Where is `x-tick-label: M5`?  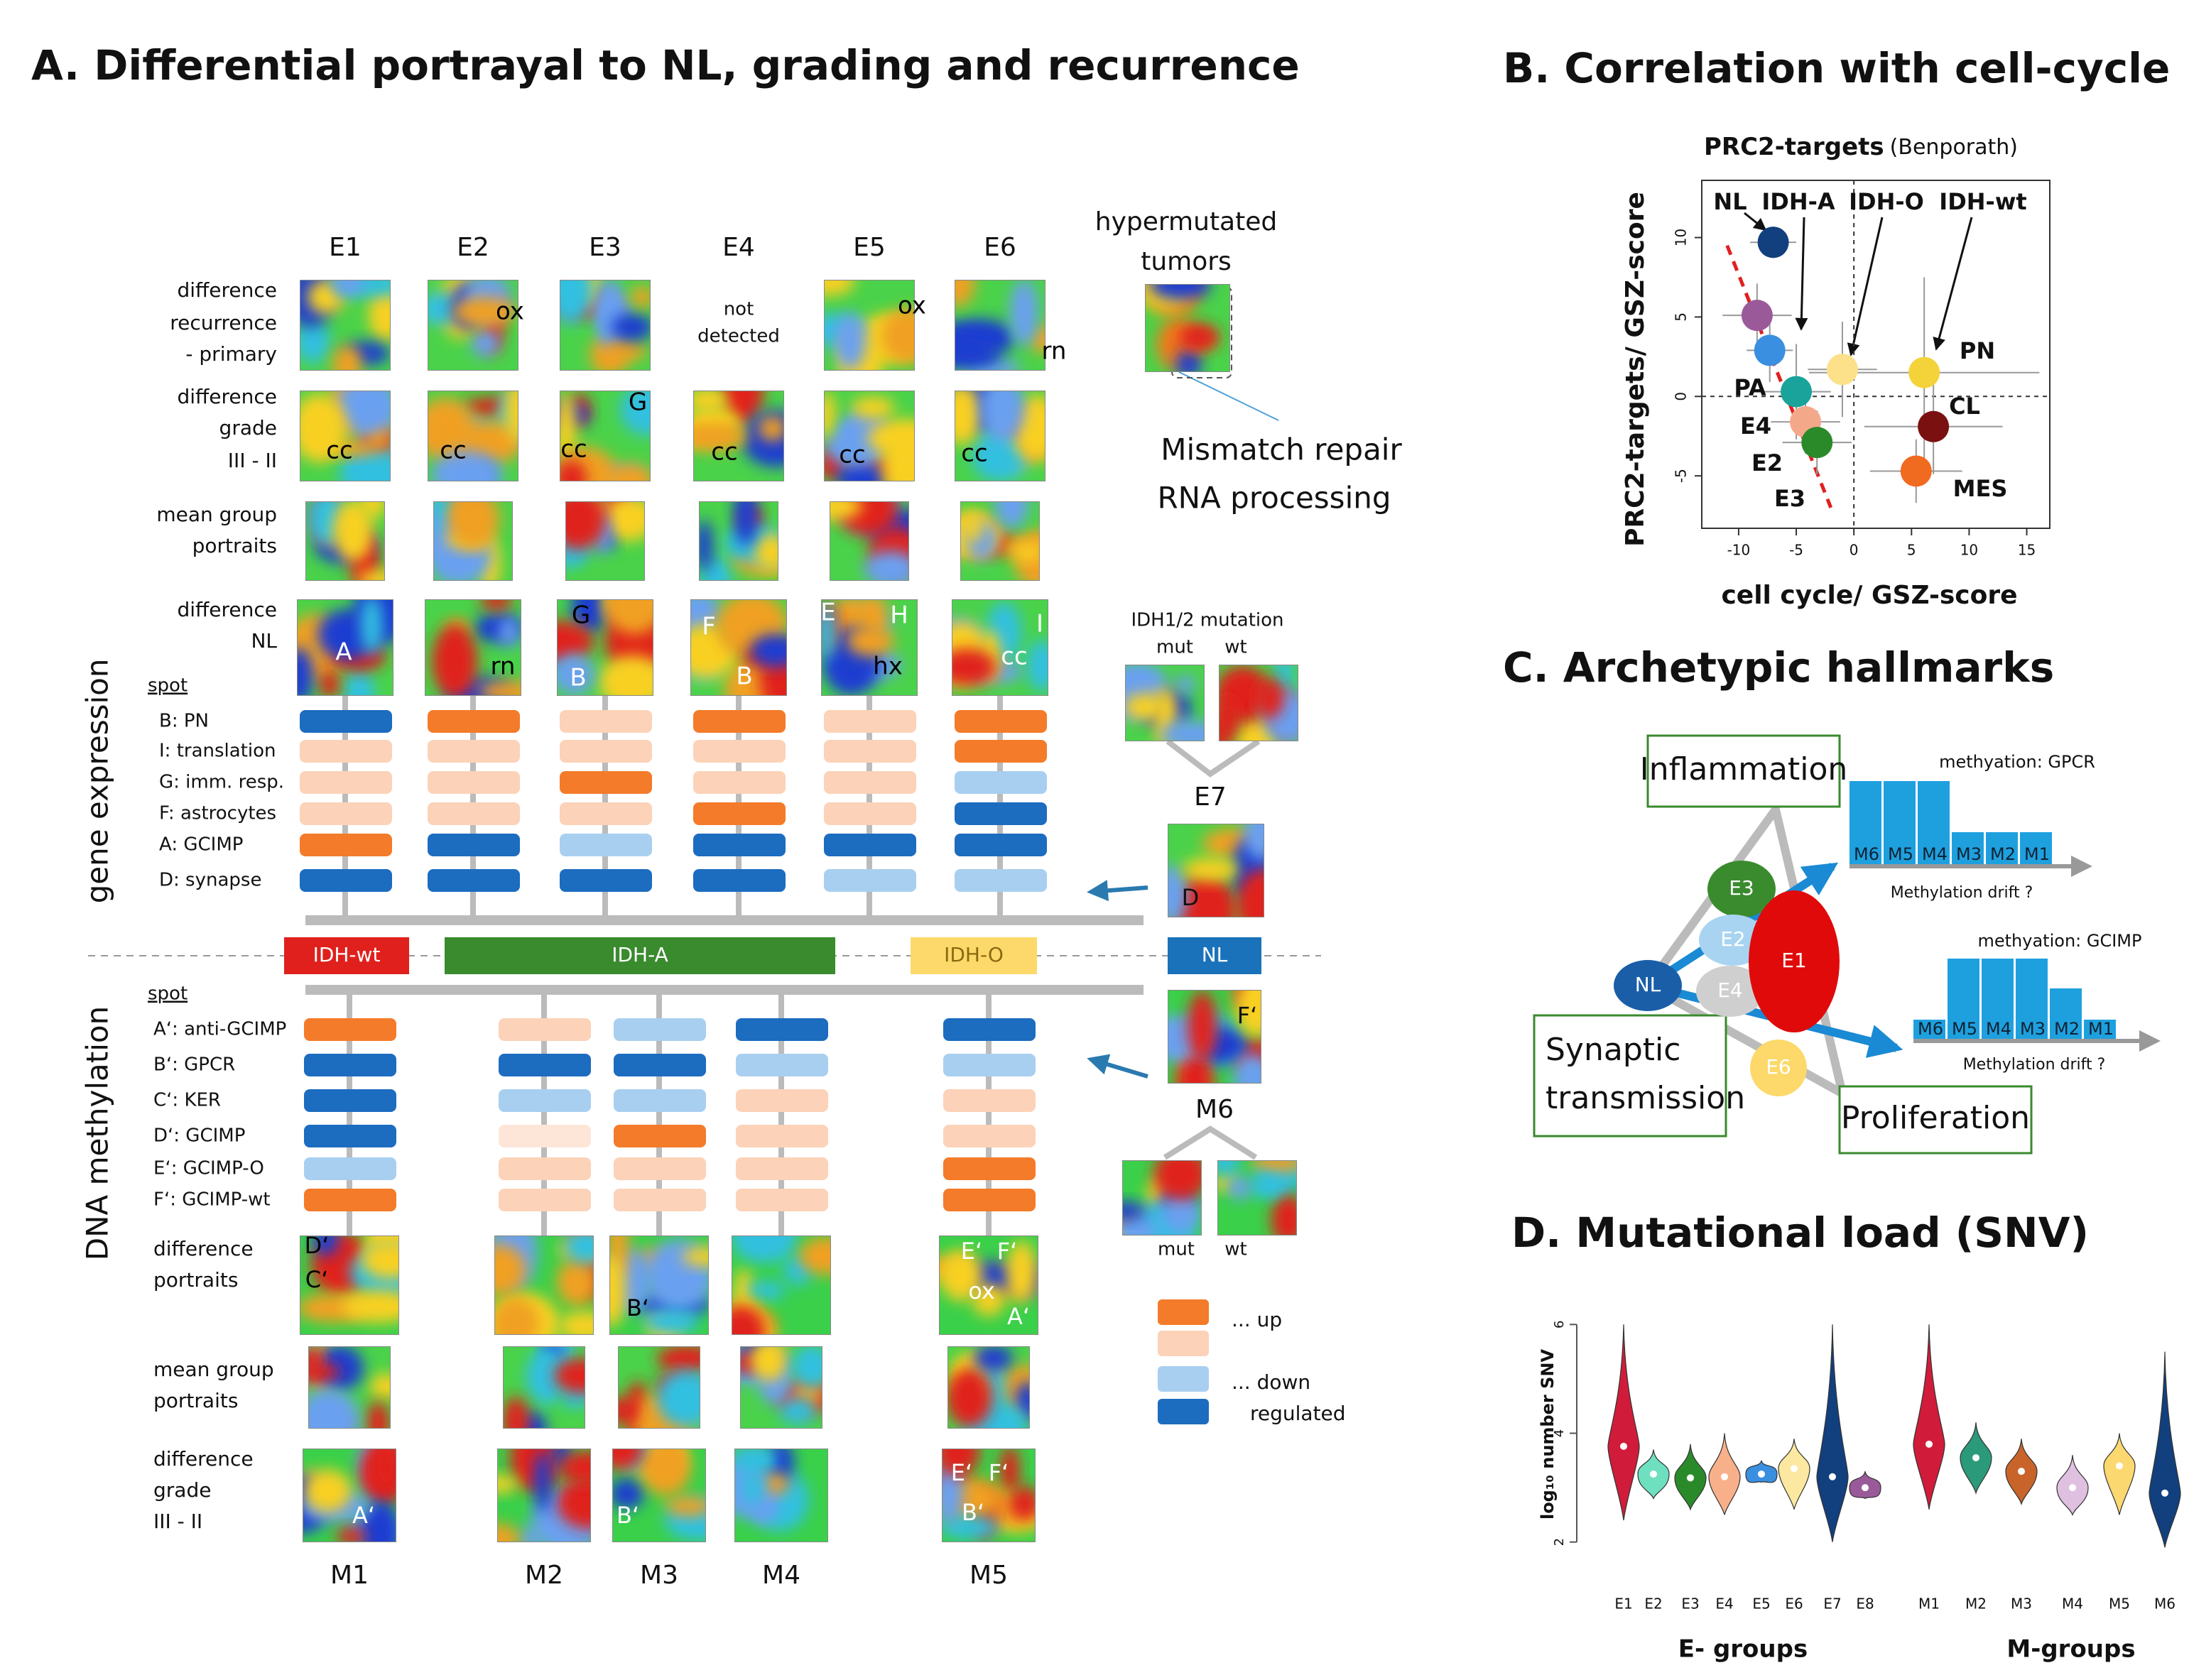 x-tick-label: M5 is located at coordinates (2119, 1604).